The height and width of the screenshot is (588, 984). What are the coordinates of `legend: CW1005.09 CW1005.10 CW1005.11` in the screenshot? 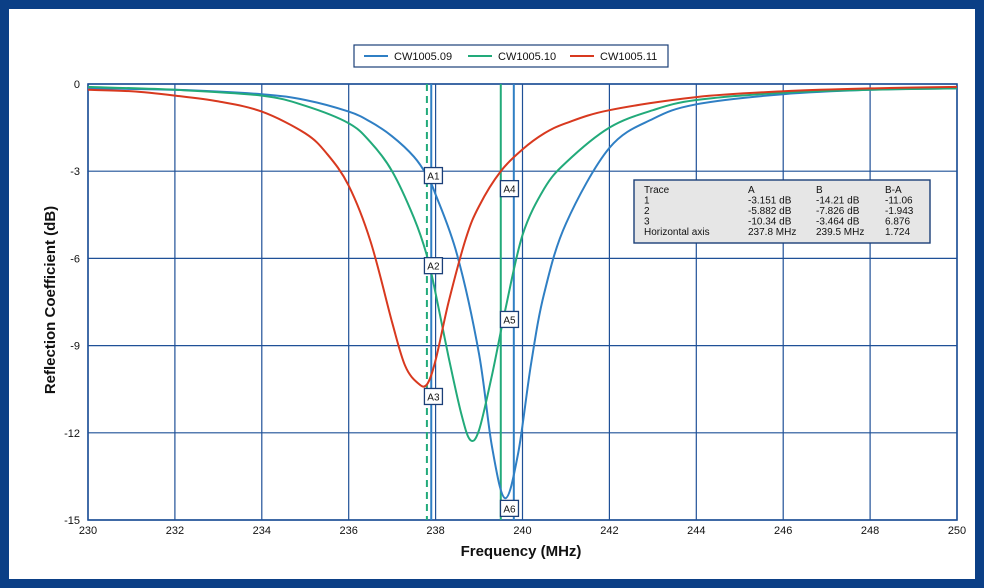 It's located at (511, 56).